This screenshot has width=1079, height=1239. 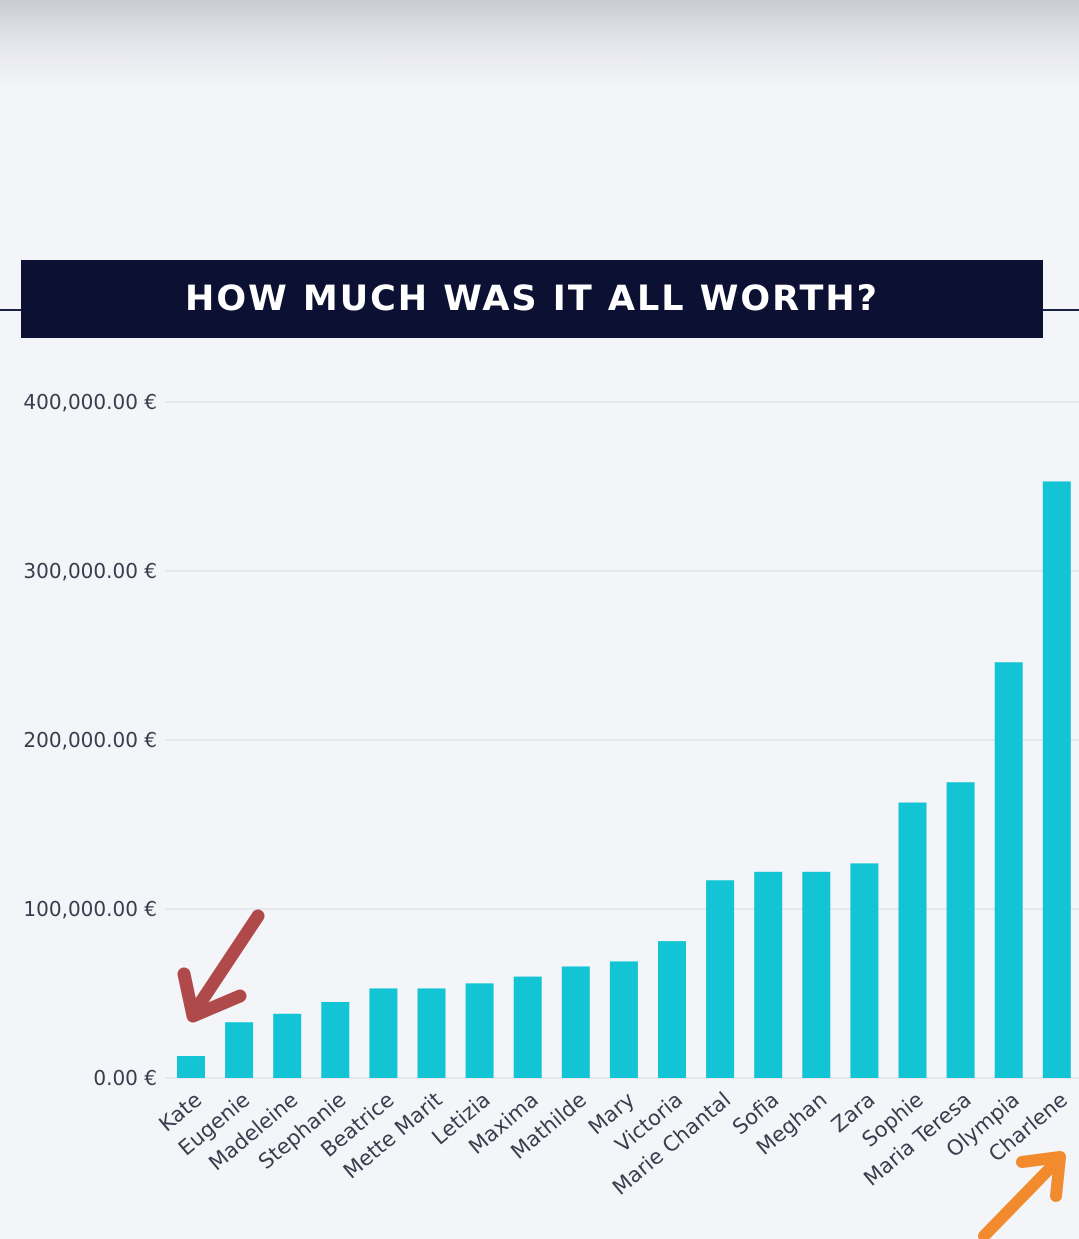 I want to click on bar-letizia, so click(x=479, y=1030).